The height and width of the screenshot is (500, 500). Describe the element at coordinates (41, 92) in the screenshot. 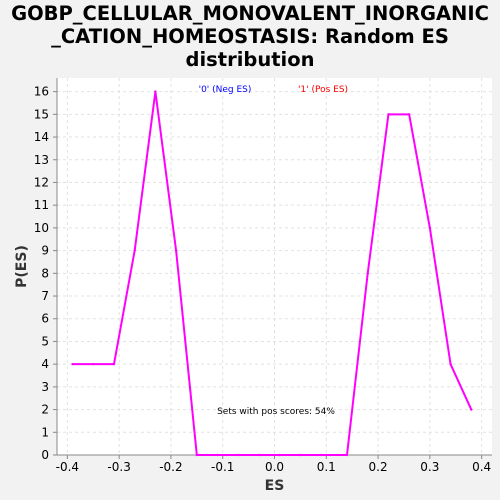

I see `y-tick-label: 16` at that location.